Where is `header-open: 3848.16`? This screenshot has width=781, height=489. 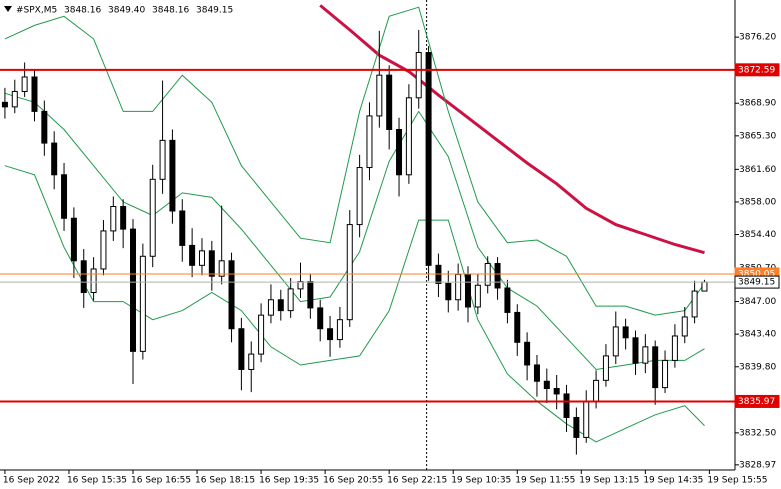
header-open: 3848.16 is located at coordinates (82, 11).